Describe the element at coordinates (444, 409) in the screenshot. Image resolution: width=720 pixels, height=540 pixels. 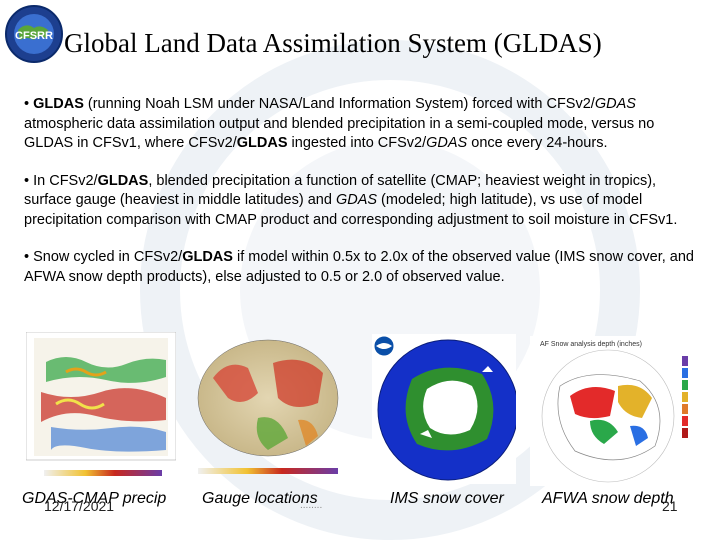
I see `ims-snow-map` at that location.